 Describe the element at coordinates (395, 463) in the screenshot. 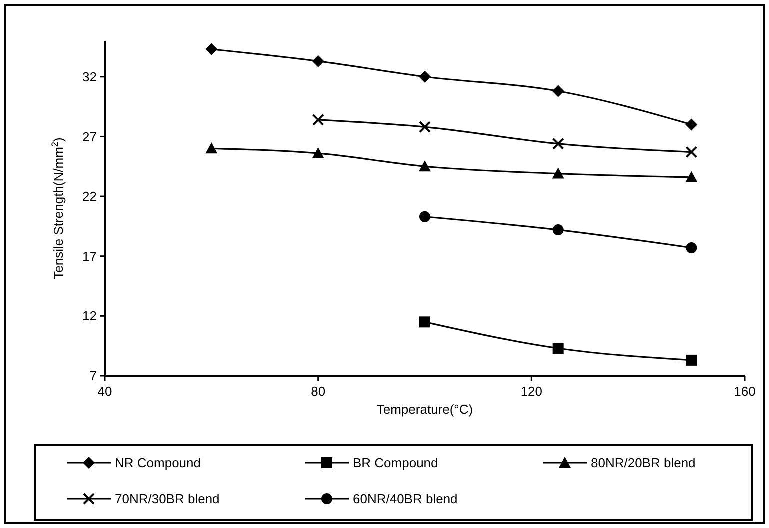

I see `legend-label: BR Compound` at that location.